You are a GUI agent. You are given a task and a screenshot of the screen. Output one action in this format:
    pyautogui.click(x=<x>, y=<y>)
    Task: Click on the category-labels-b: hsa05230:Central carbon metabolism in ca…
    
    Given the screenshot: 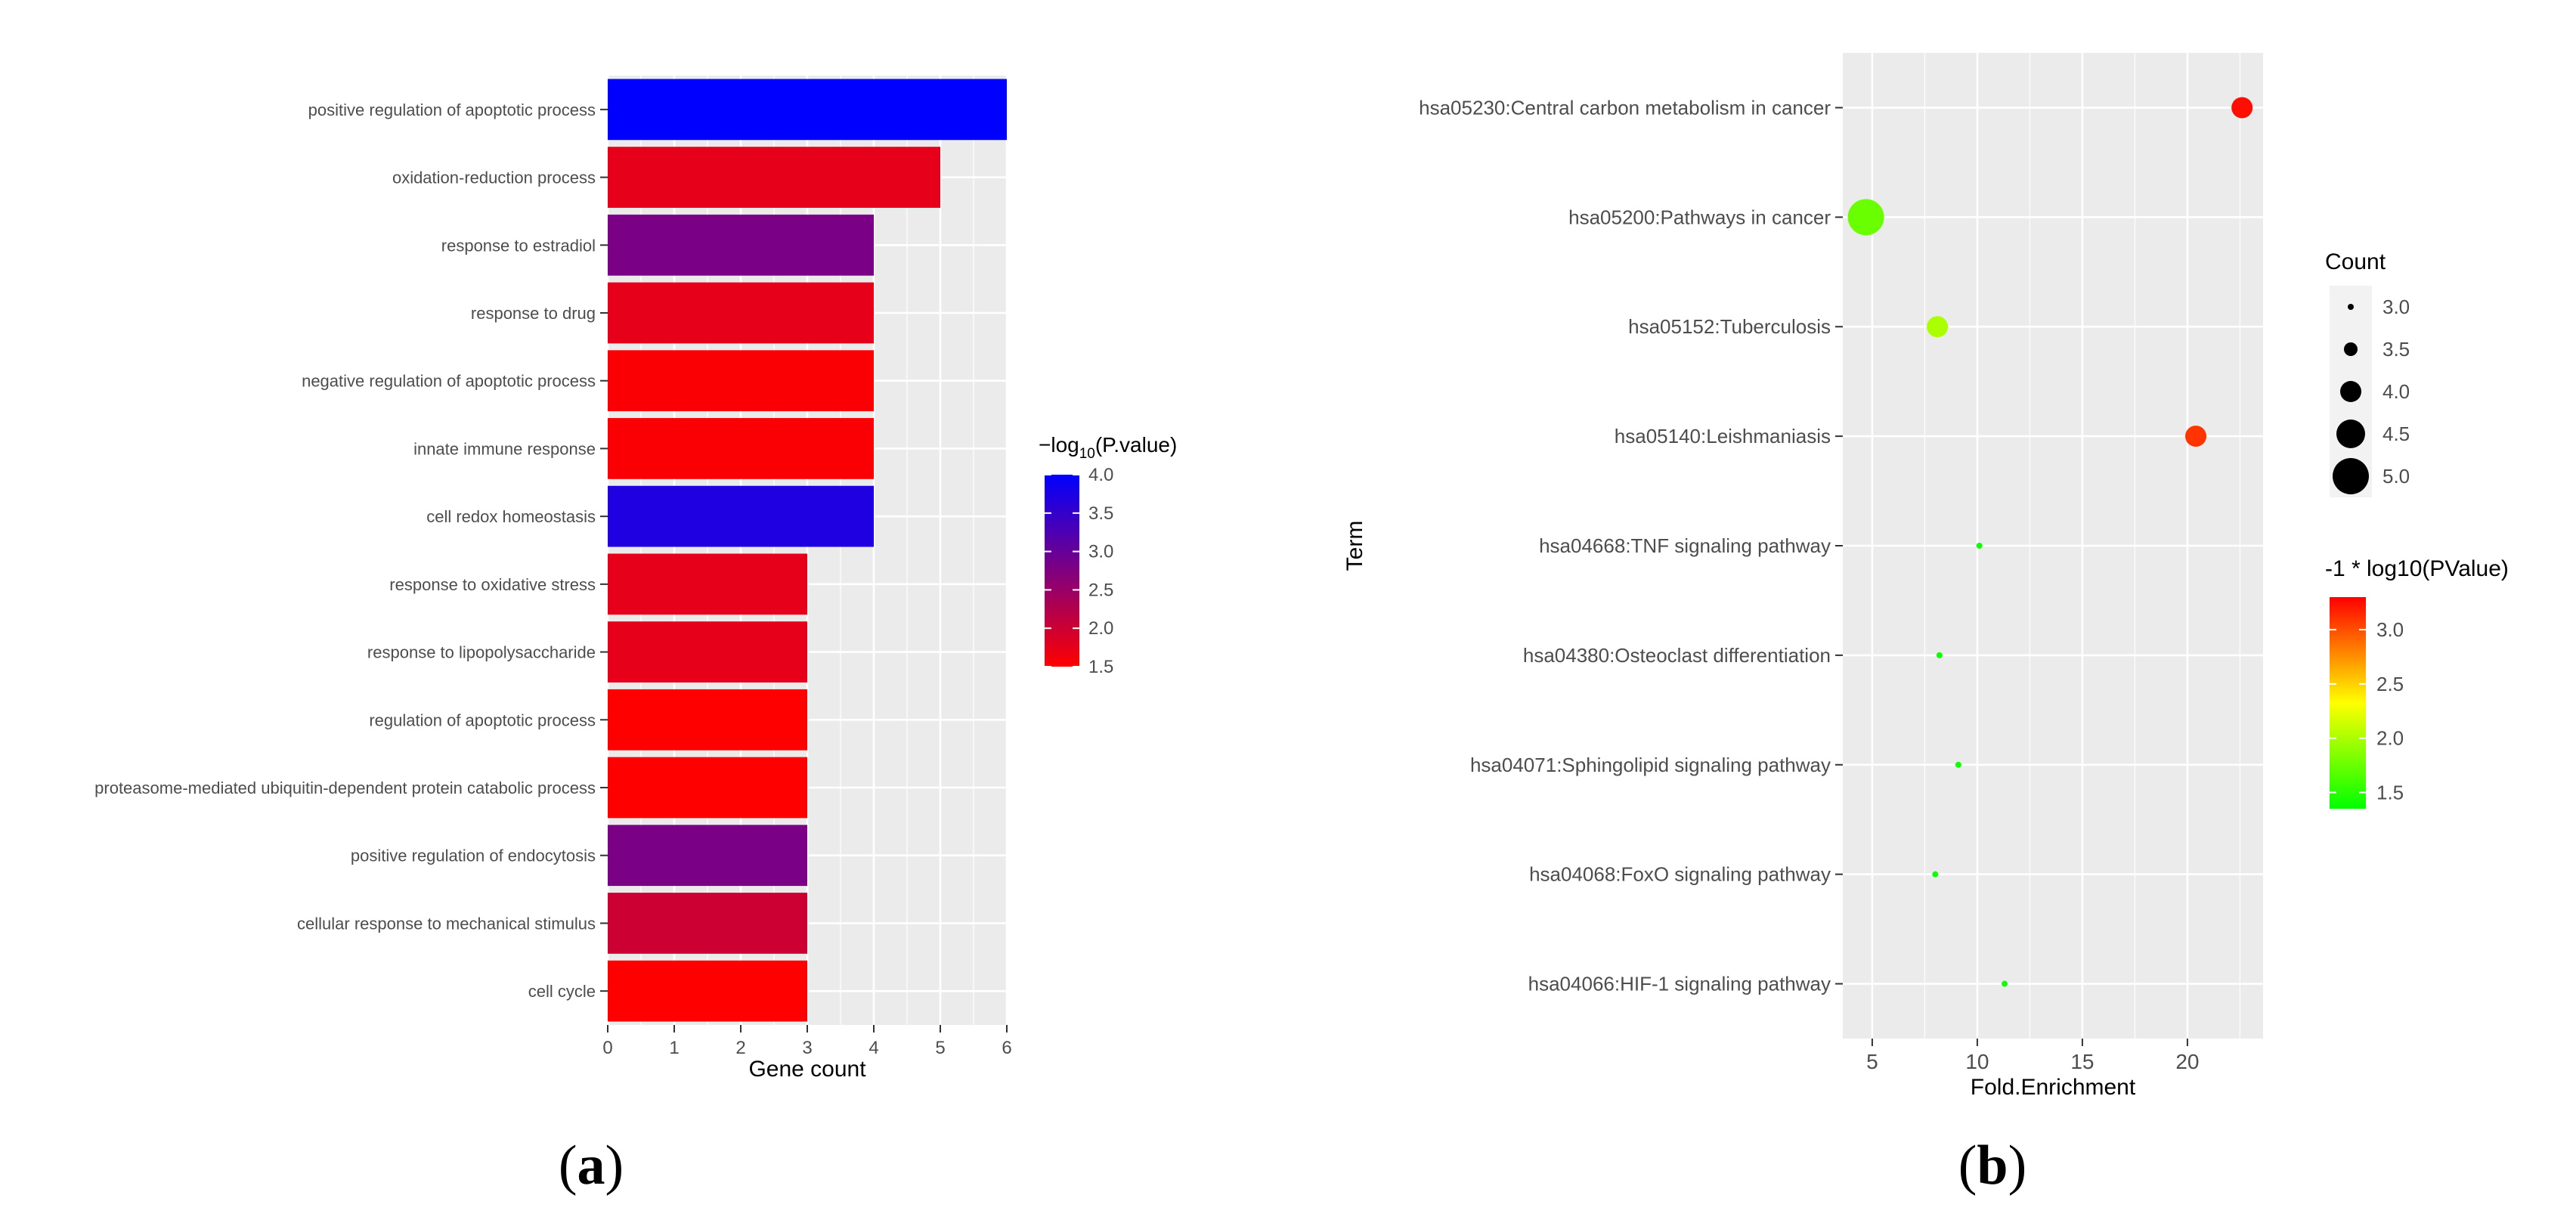 What is the action you would take?
    pyautogui.click(x=1631, y=545)
    